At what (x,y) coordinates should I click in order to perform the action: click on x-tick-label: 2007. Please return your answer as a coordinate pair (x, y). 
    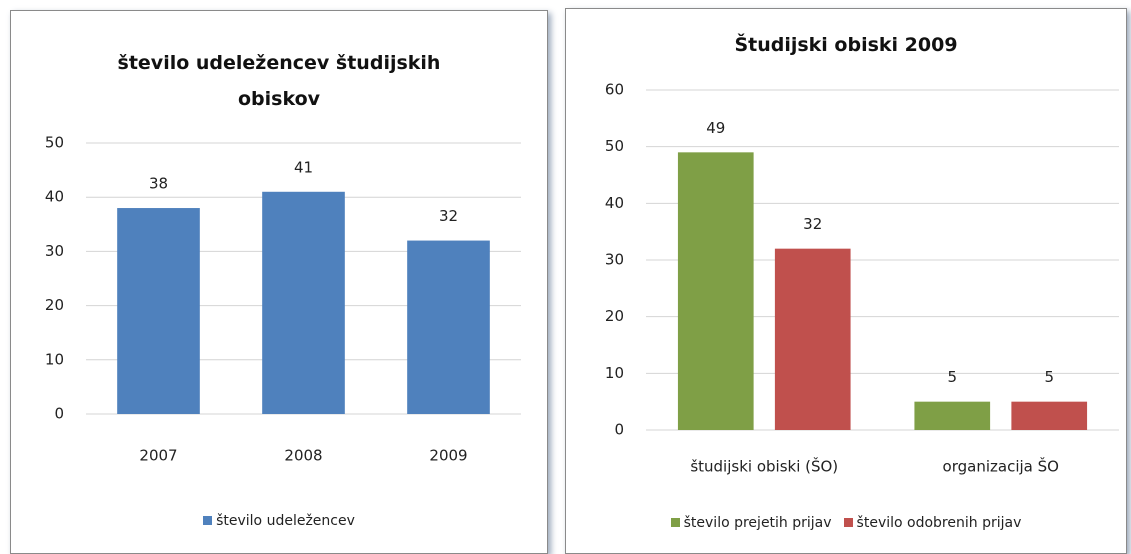
    Looking at the image, I should click on (158, 456).